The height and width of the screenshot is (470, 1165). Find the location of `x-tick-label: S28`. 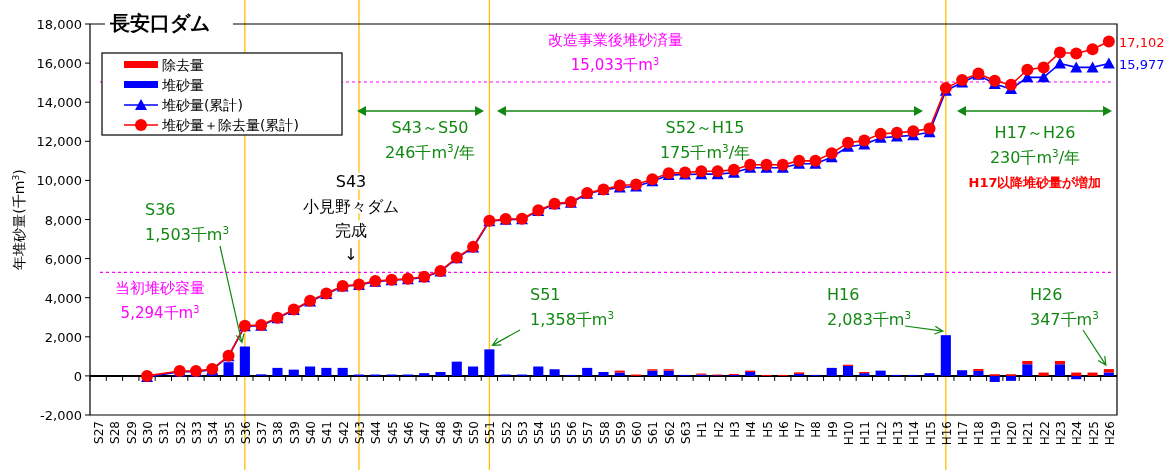

x-tick-label: S28 is located at coordinates (115, 432).